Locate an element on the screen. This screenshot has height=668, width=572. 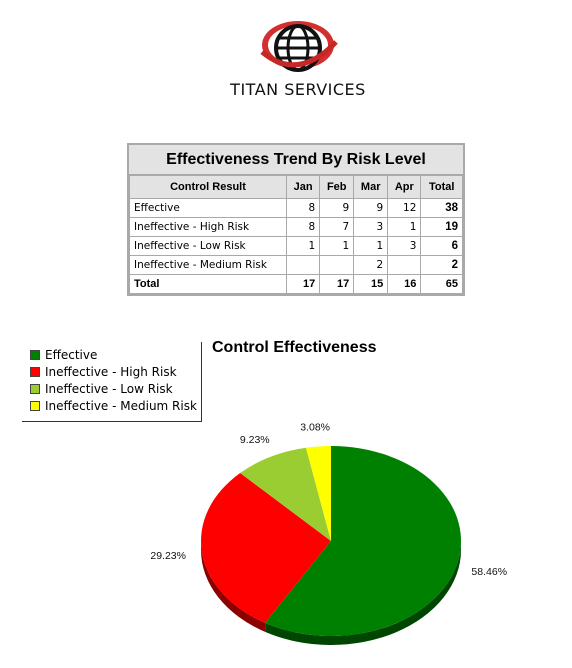
legend-label: Ineffective - High Risk is located at coordinates (111, 371).